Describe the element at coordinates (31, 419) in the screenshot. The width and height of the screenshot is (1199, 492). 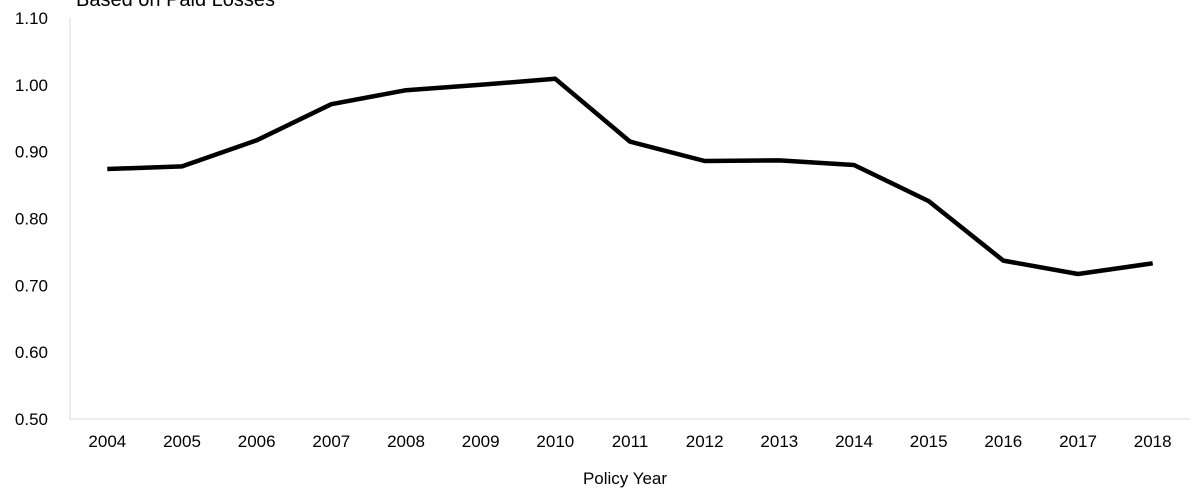
I see `y-tick-label: 0.50` at that location.